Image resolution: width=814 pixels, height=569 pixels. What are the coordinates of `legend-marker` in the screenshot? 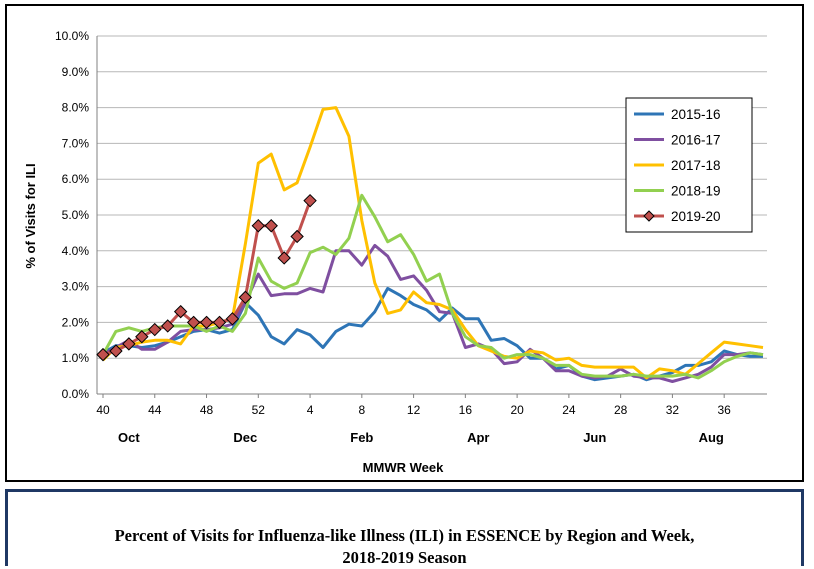 It's located at (649, 216).